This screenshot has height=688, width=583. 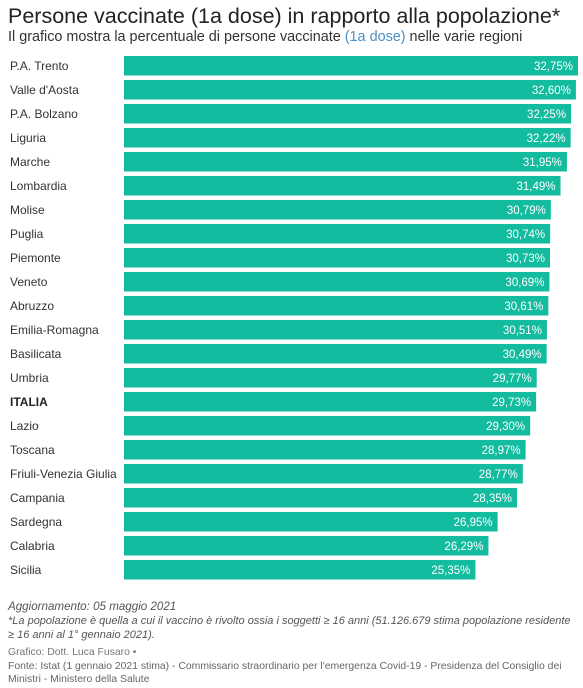 What do you see at coordinates (546, 139) in the screenshot?
I see `value-label-liguria: 32,22%` at bounding box center [546, 139].